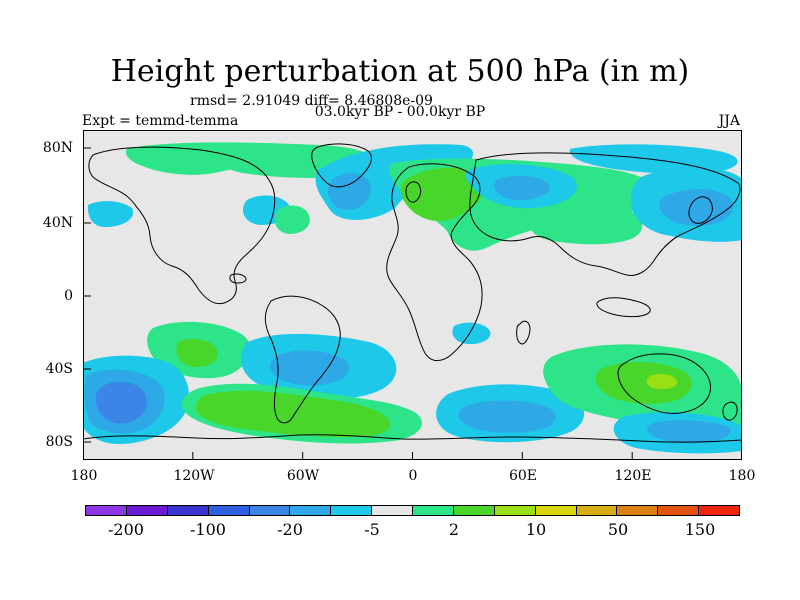 The width and height of the screenshot is (800, 600). What do you see at coordinates (400, 71) in the screenshot?
I see `chart-title: Height perturbation at 500 hPa (in m)` at bounding box center [400, 71].